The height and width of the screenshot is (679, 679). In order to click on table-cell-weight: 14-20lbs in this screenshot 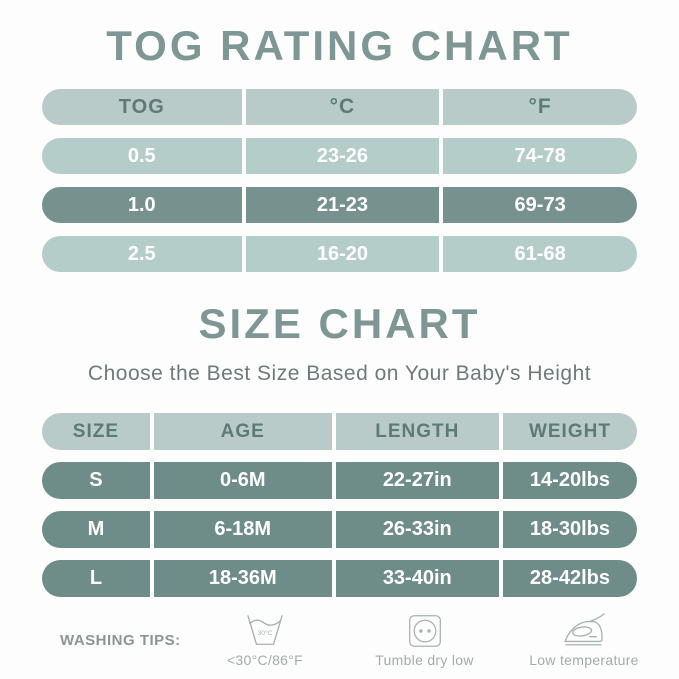, I will do `click(569, 480)`.